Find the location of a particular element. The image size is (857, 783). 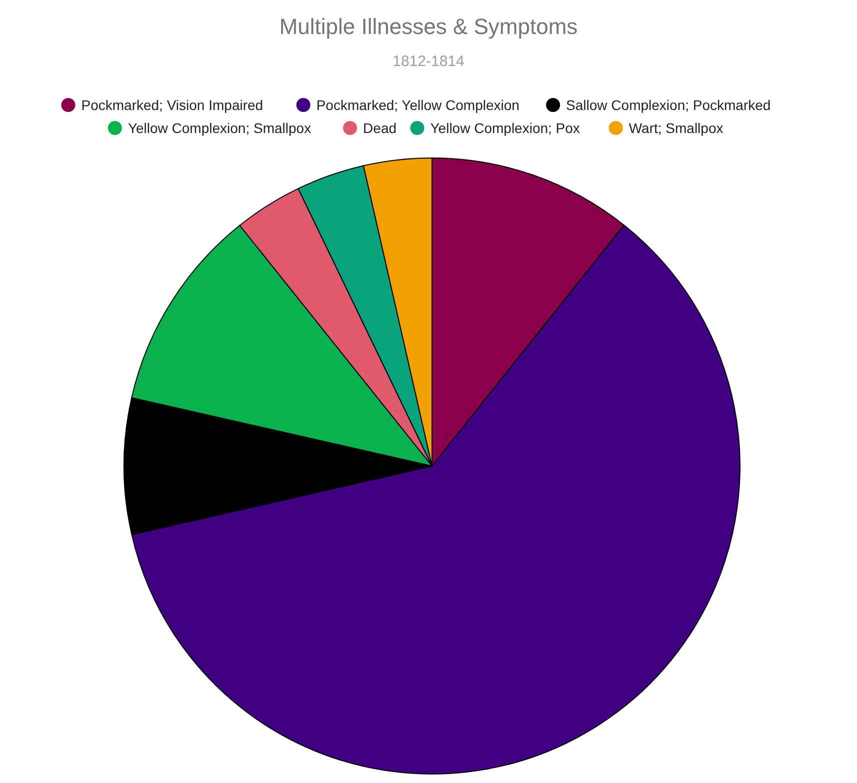

legend-label: Wart; Smallpox is located at coordinates (676, 128).